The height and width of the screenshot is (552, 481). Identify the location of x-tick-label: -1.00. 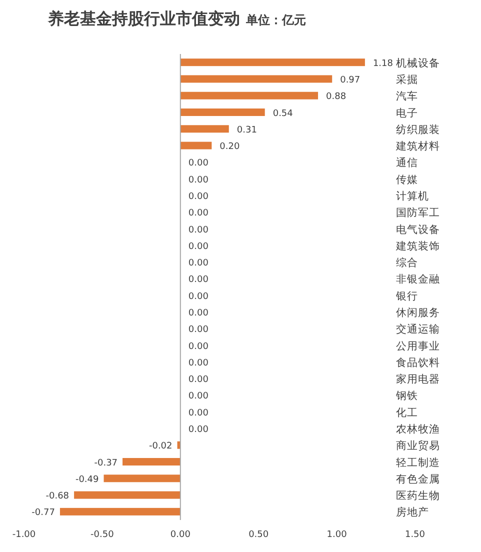
(24, 535).